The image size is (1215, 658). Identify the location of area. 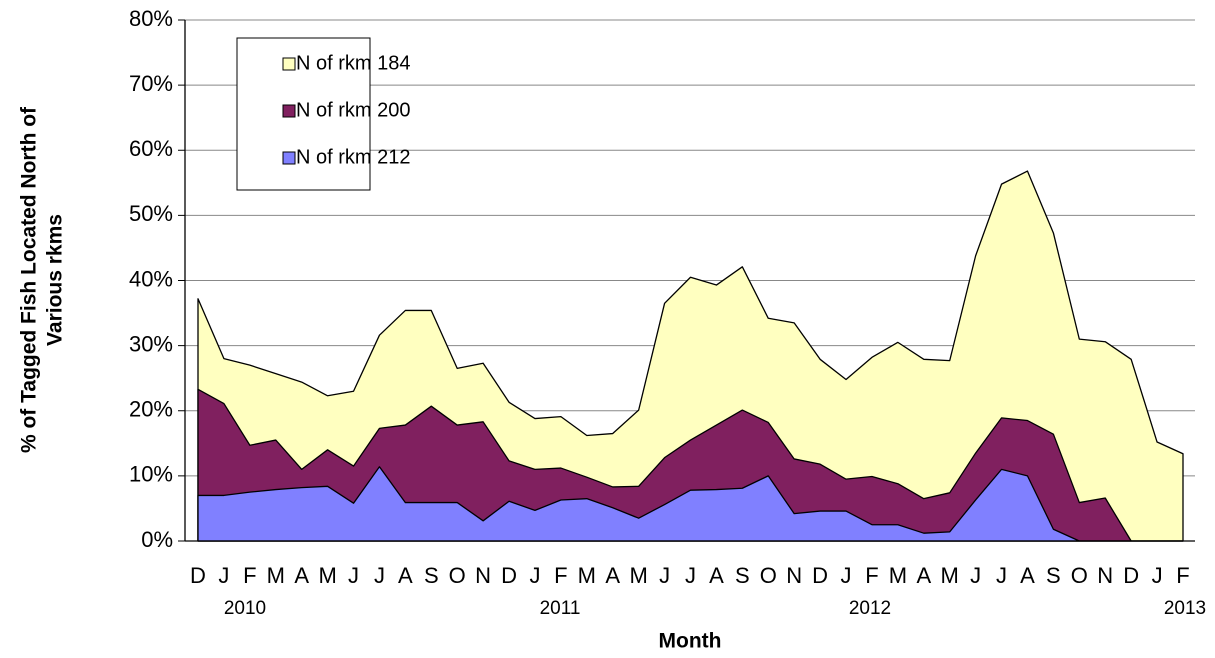
(690, 504).